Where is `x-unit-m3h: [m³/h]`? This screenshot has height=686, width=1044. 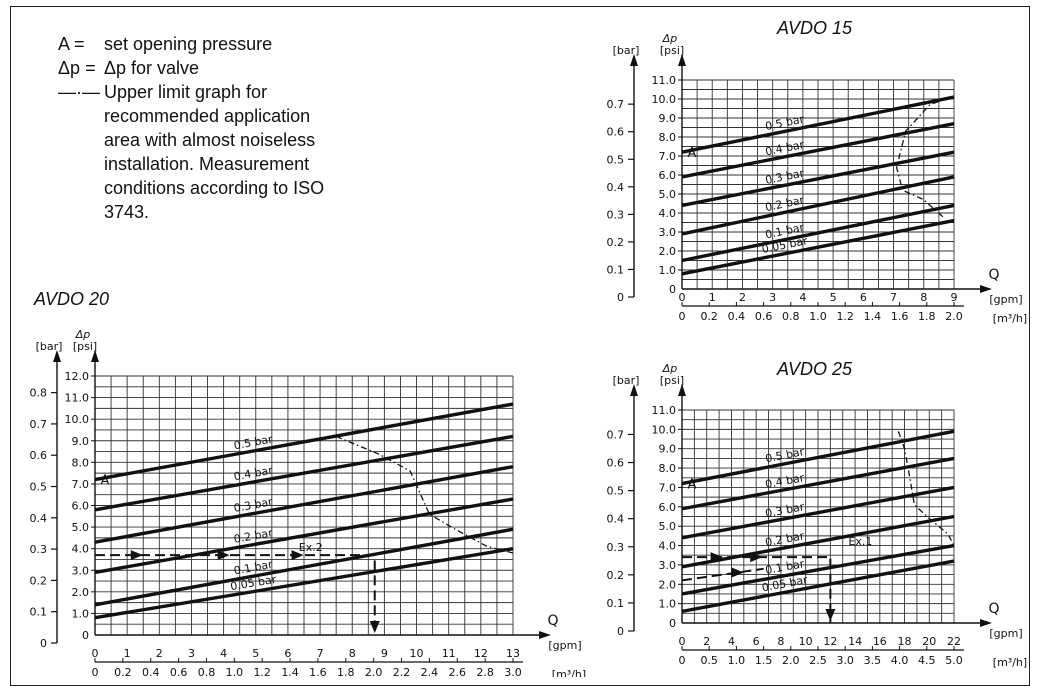 x-unit-m3h: [m³/h] is located at coordinates (1010, 318).